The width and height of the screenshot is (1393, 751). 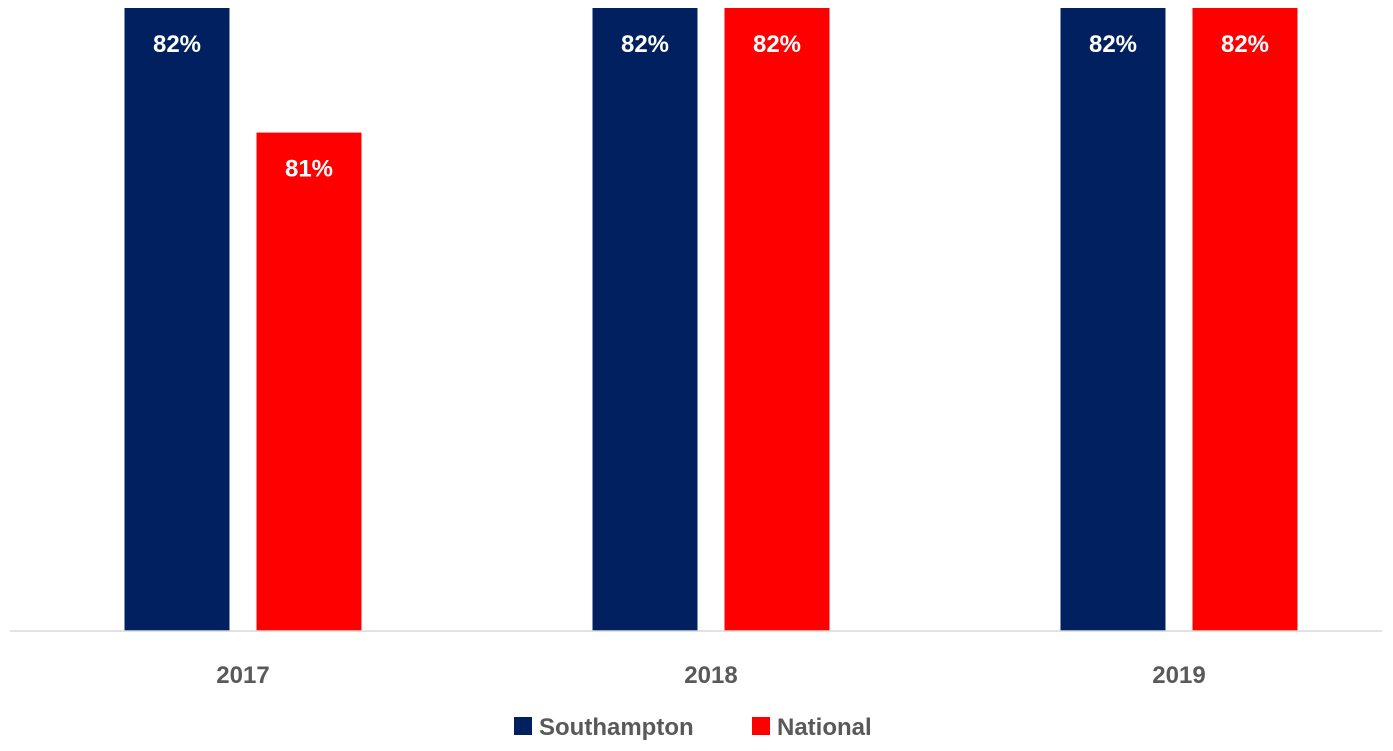 I want to click on legend-label-national: National, so click(x=824, y=727).